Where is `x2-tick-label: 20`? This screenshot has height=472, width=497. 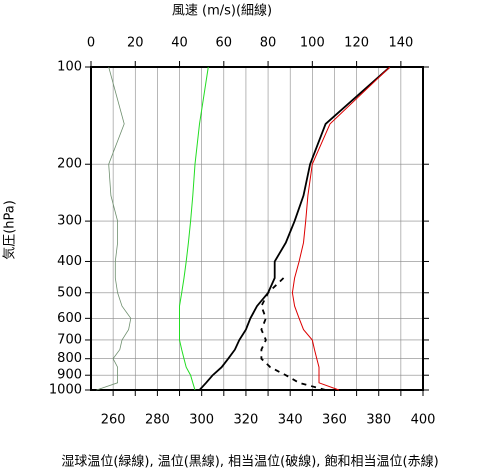
x2-tick-label: 20 is located at coordinates (135, 43).